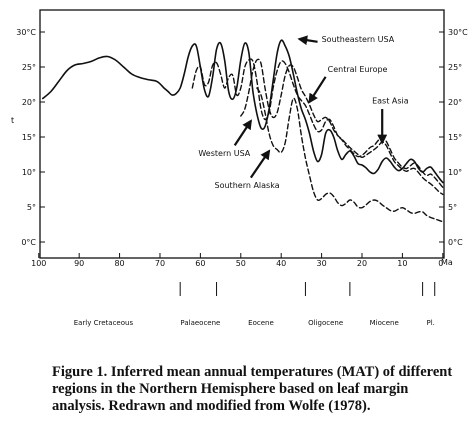  I want to click on y-tick-label-left: 5°, so click(31, 207).